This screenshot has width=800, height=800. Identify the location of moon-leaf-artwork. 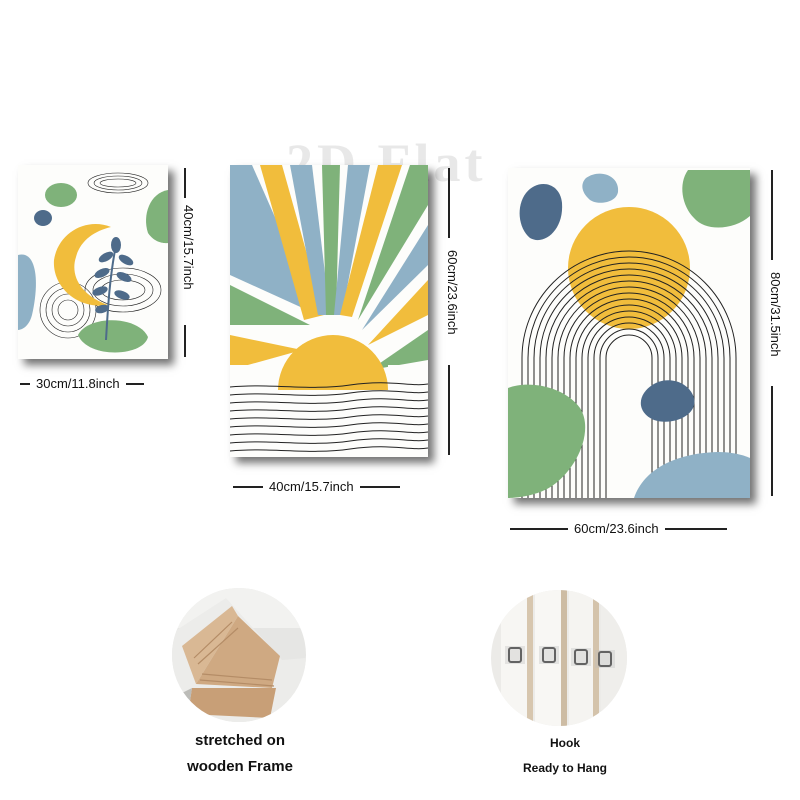
(93, 262).